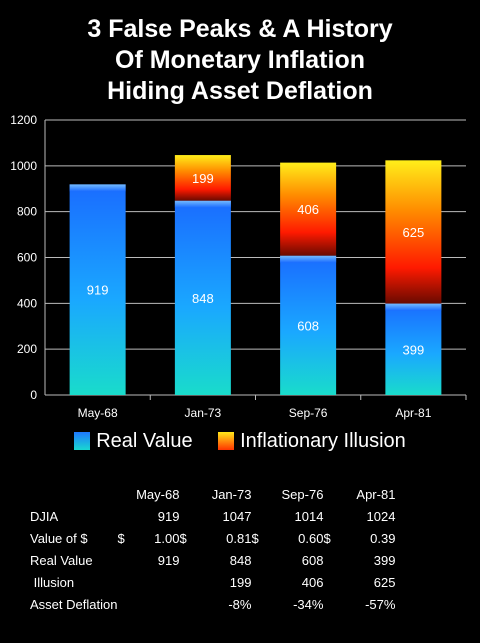 Image resolution: width=480 pixels, height=643 pixels. I want to click on data-label: 406, so click(308, 209).